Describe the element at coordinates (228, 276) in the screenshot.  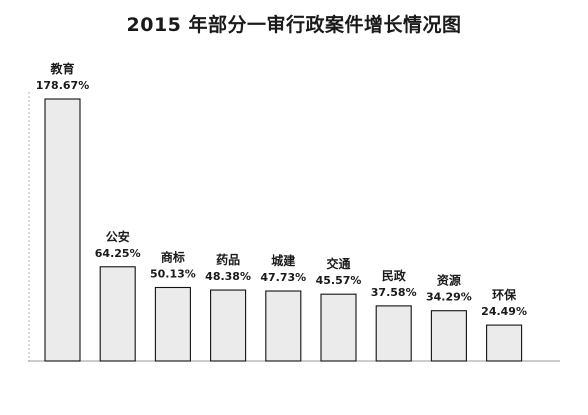
I see `data-label-4: 48.38%` at that location.